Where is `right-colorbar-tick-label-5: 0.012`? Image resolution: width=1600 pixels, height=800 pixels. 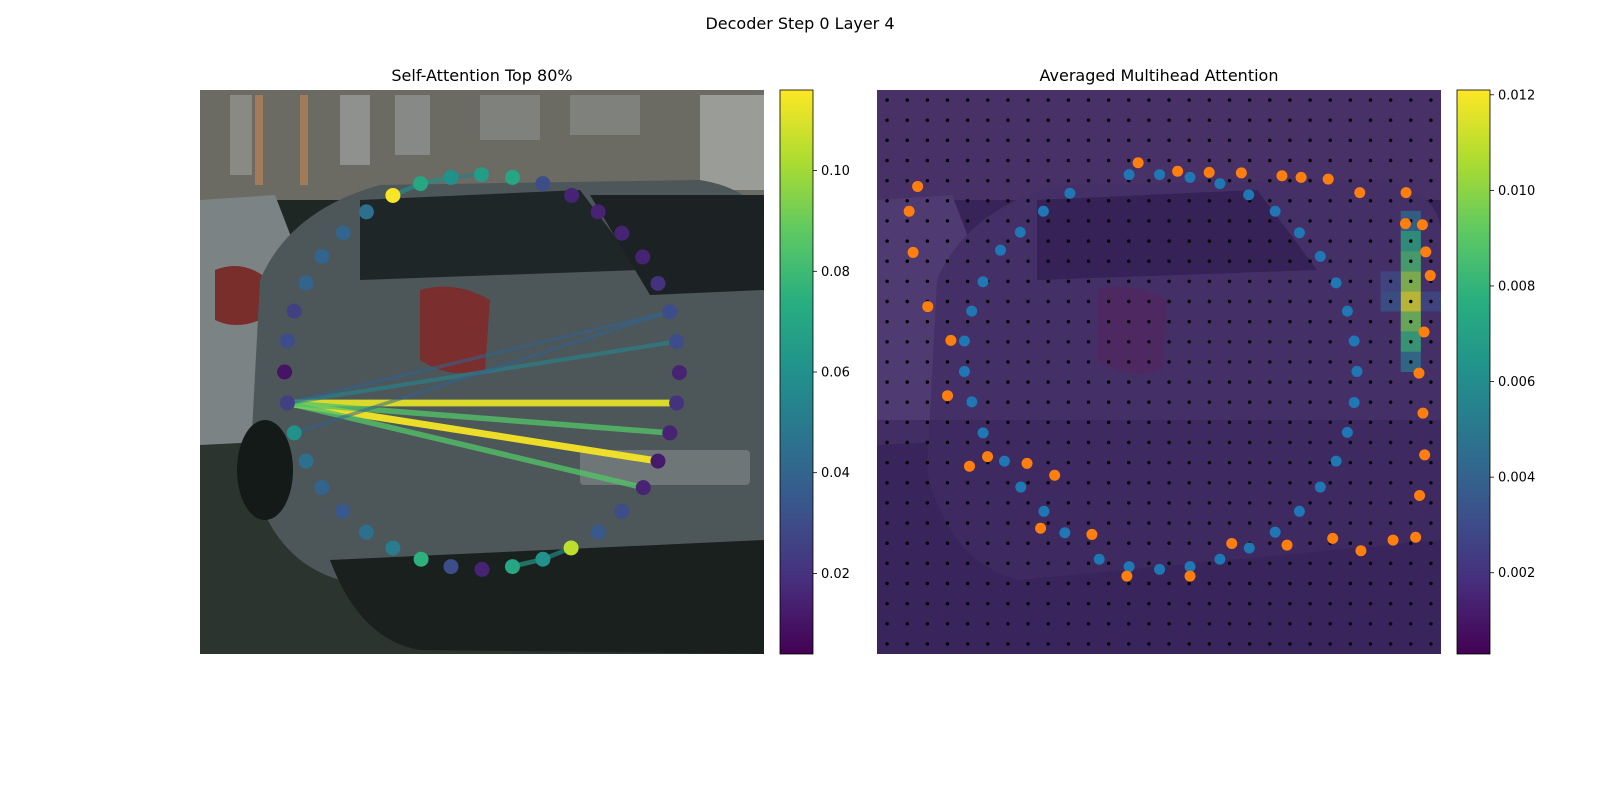 right-colorbar-tick-label-5: 0.012 is located at coordinates (1516, 95).